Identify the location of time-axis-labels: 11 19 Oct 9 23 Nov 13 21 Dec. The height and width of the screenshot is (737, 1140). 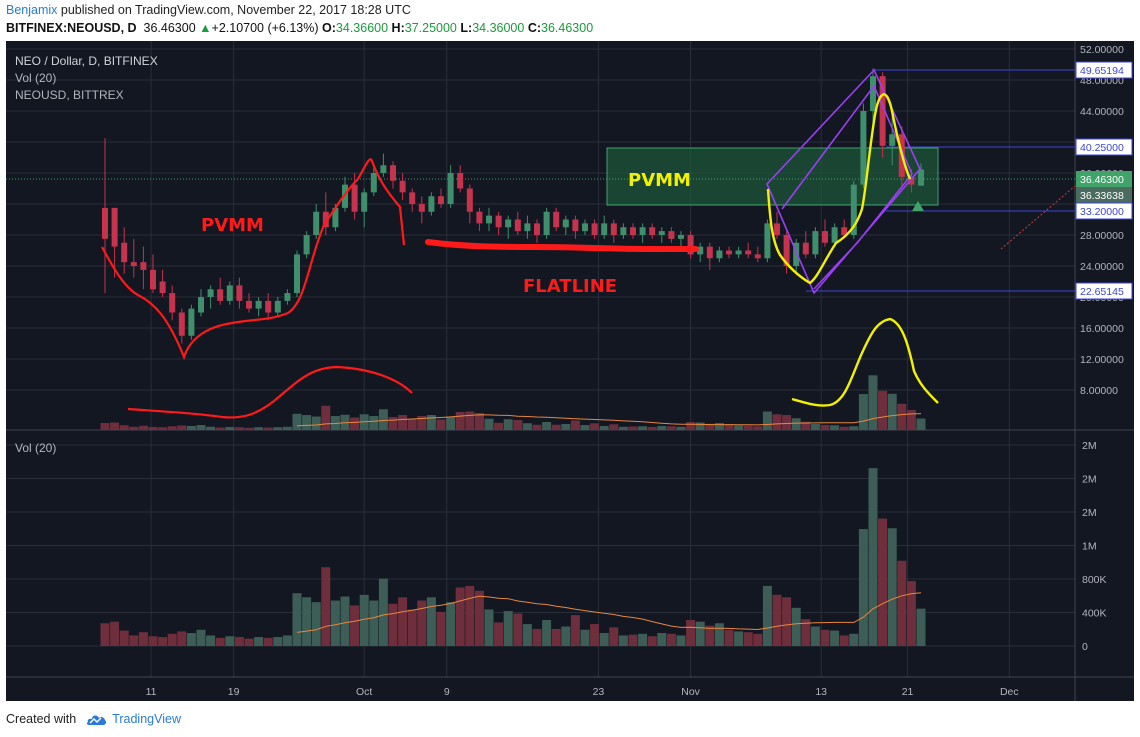
(582, 692).